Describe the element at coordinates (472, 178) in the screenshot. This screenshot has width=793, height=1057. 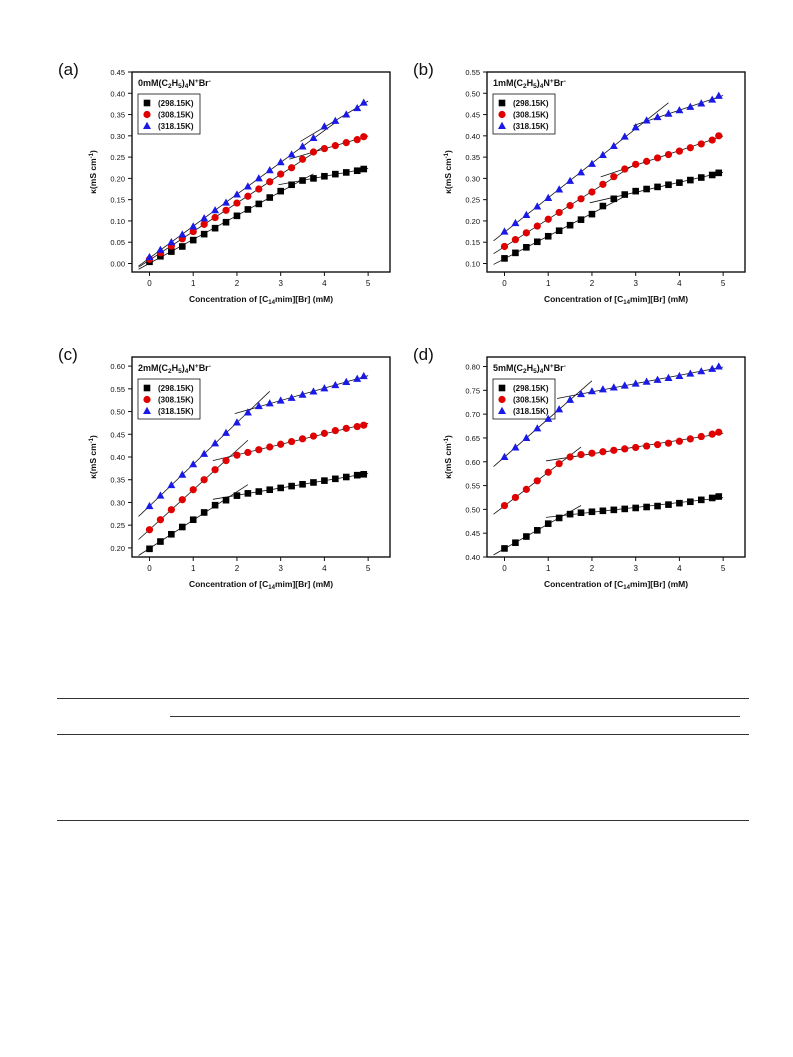
I see `y-tick-label: 0.30` at that location.